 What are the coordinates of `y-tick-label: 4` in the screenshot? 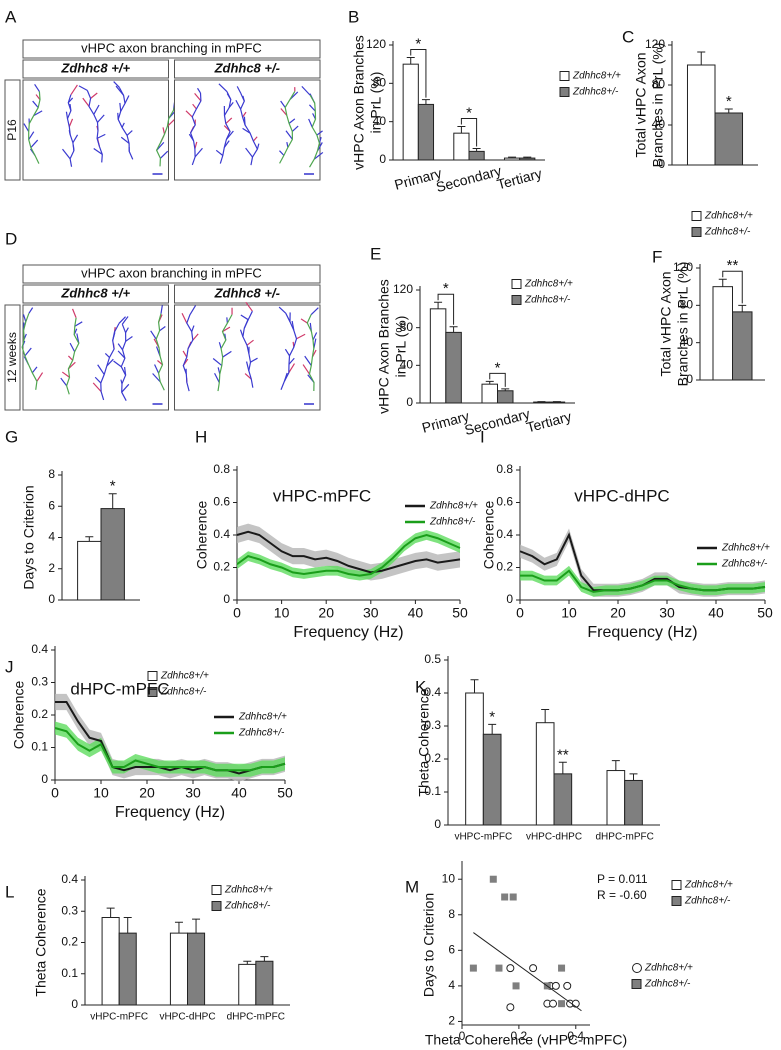 It's located at (51, 537).